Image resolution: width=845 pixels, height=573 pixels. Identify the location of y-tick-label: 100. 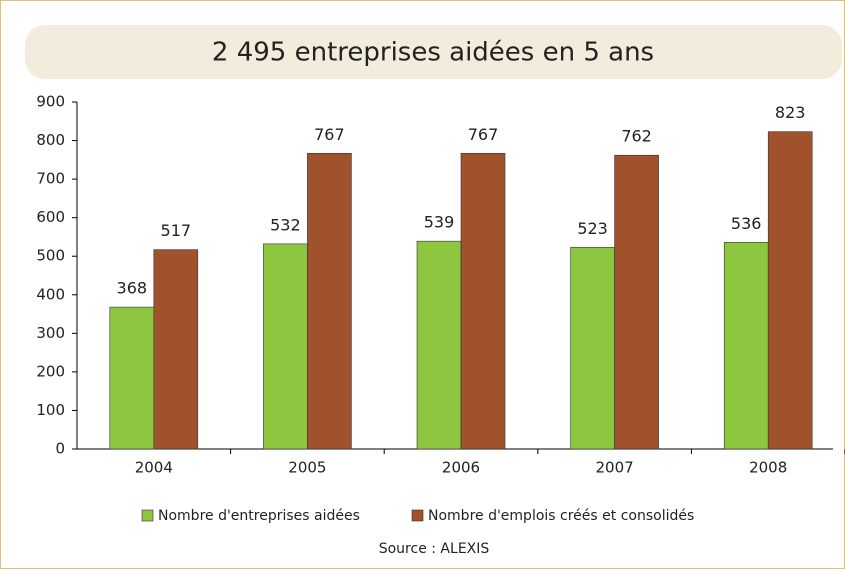
(50, 410).